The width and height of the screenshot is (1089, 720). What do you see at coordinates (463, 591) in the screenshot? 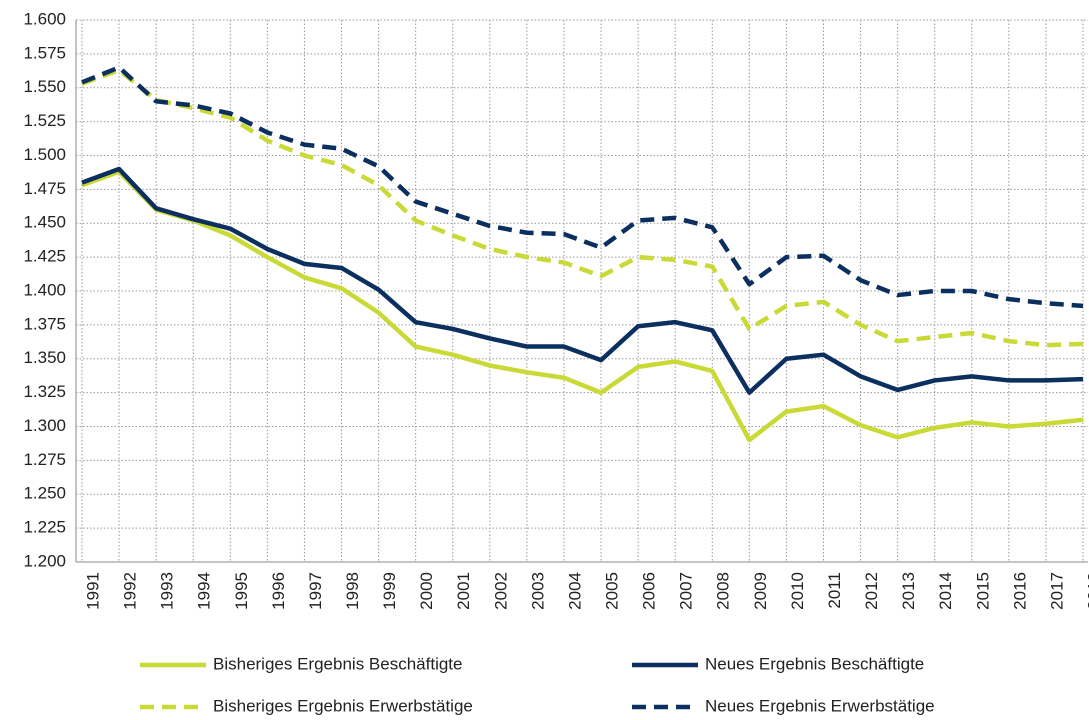
I see `x-tick-label: 2001` at bounding box center [463, 591].